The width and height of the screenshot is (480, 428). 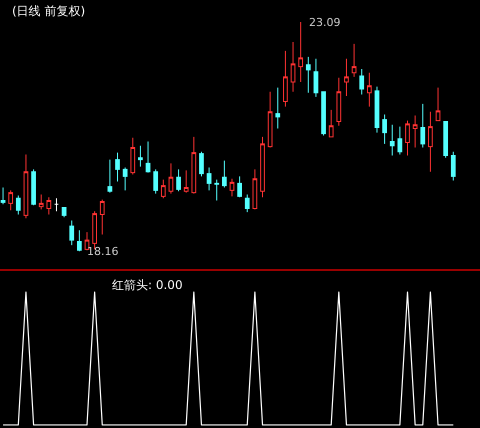 I want to click on chart-title: (日线 前复权), so click(x=49, y=11).